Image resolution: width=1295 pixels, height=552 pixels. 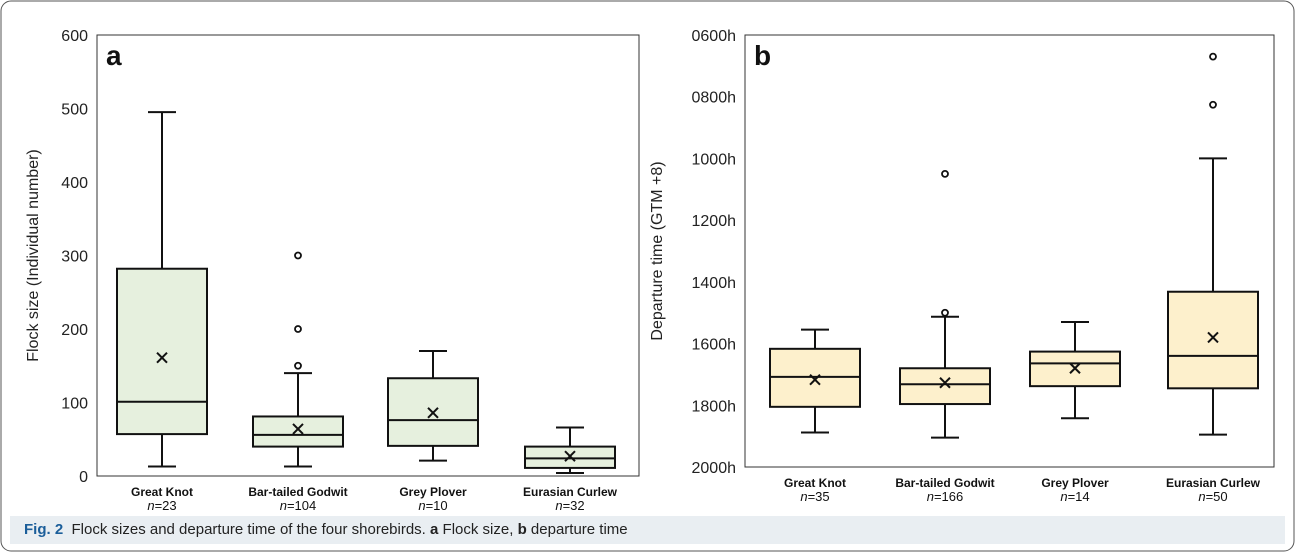 What do you see at coordinates (74, 36) in the screenshot?
I see `y-tick-label: 600` at bounding box center [74, 36].